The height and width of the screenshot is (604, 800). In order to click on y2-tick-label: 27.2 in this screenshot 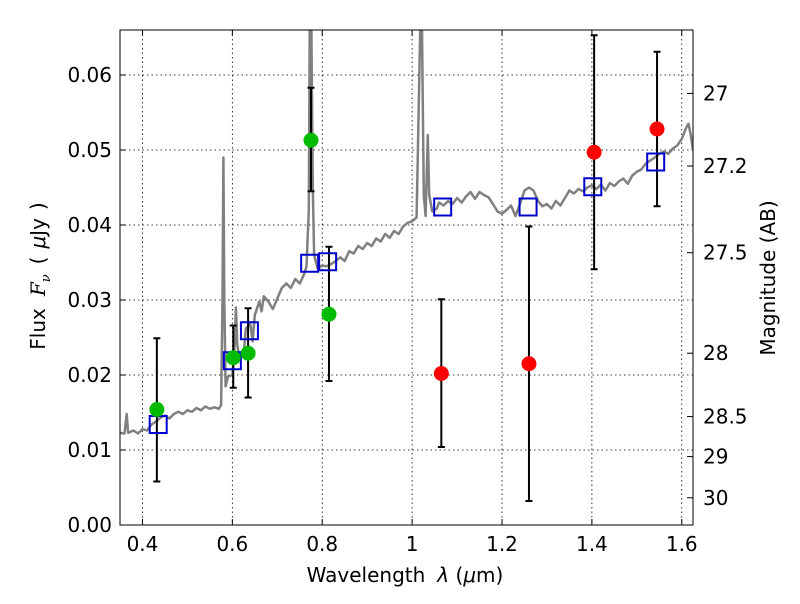, I will do `click(725, 166)`.